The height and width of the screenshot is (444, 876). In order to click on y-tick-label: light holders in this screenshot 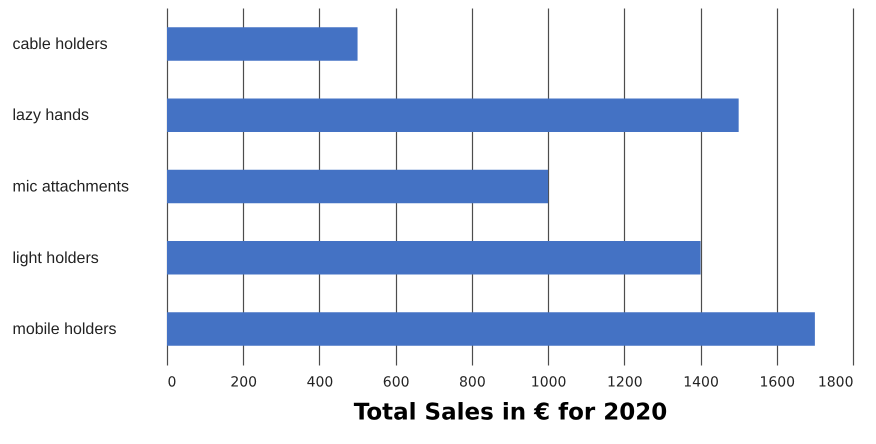, I will do `click(55, 258)`.